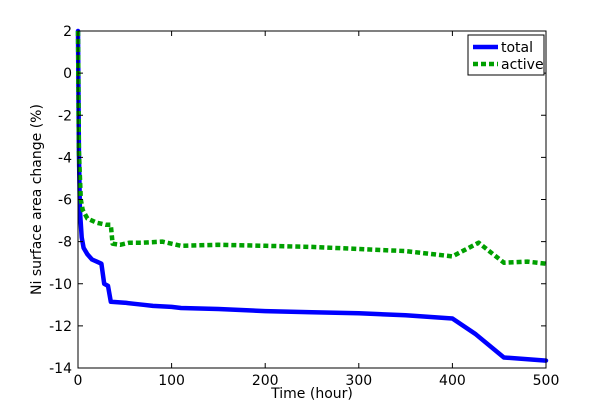  I want to click on legend-label-active: active, so click(522, 65).